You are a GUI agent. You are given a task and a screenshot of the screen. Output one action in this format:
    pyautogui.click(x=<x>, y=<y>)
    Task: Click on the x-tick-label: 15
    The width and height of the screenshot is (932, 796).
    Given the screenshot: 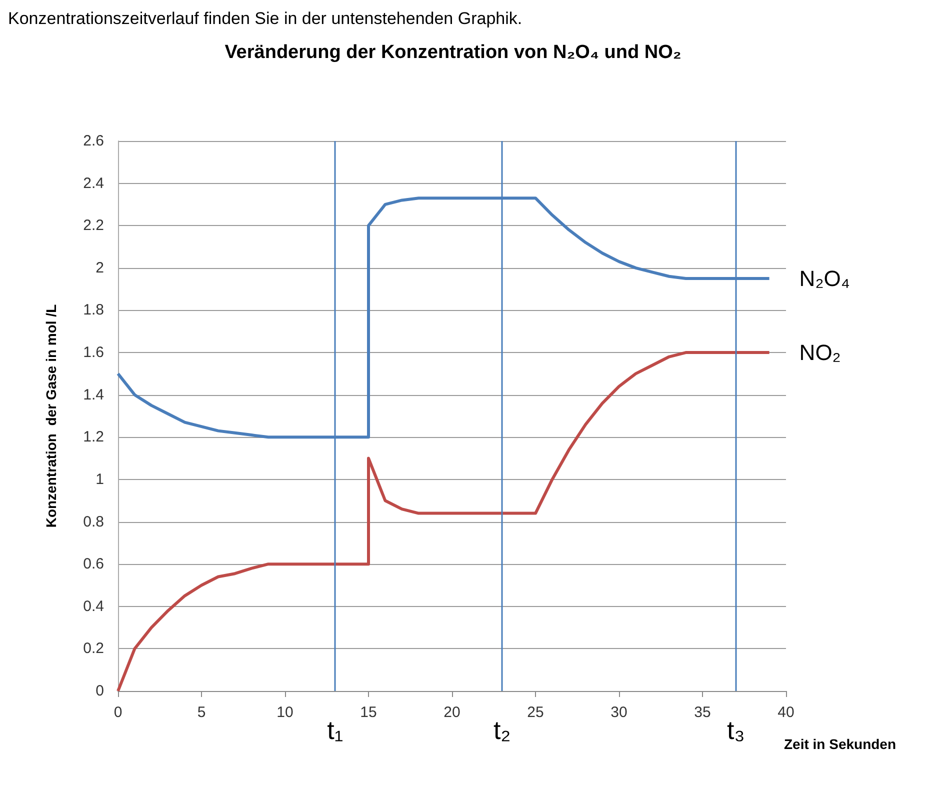 What is the action you would take?
    pyautogui.click(x=368, y=712)
    